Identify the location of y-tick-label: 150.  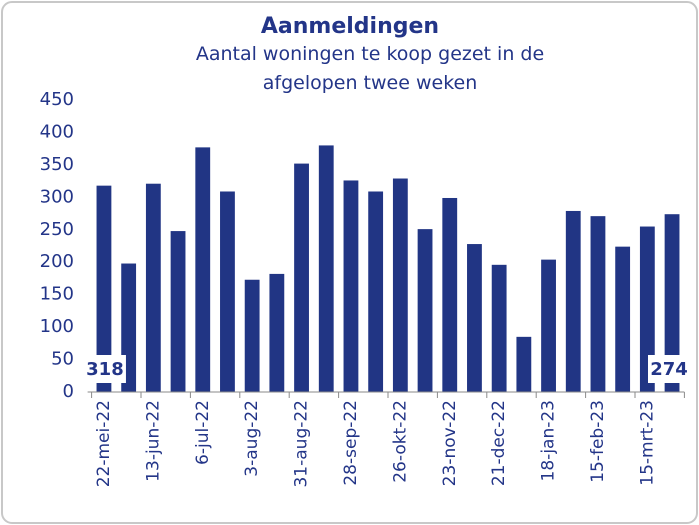
(57, 294).